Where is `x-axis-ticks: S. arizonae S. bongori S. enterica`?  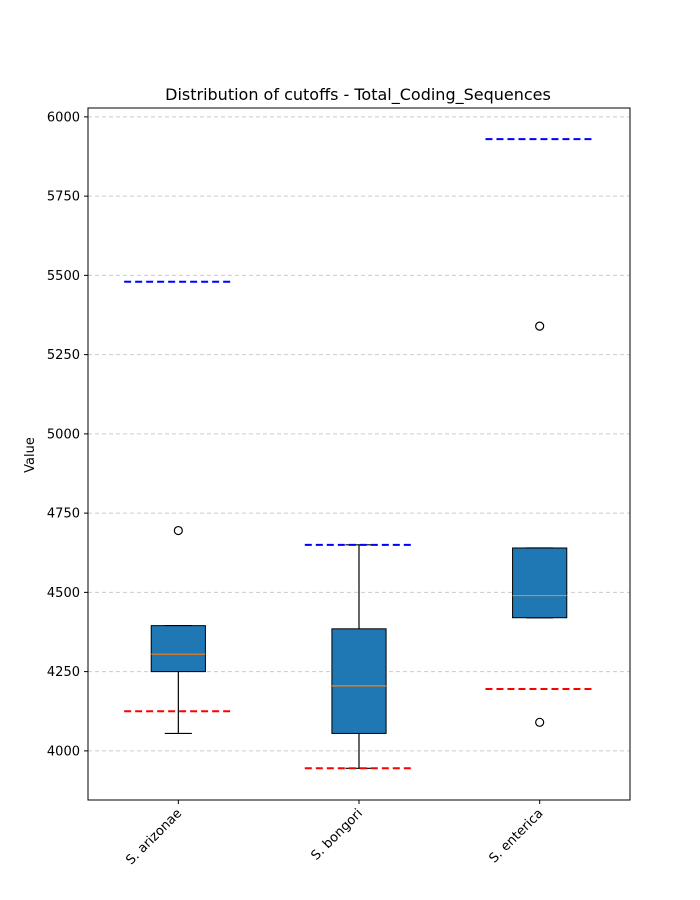
x-axis-ticks: S. arizonae S. bongori S. enterica is located at coordinates (334, 834).